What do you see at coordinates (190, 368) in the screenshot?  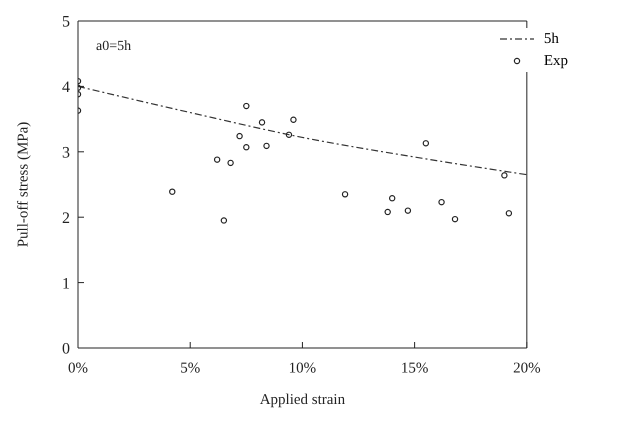 I see `x-tick-label: 5%` at bounding box center [190, 368].